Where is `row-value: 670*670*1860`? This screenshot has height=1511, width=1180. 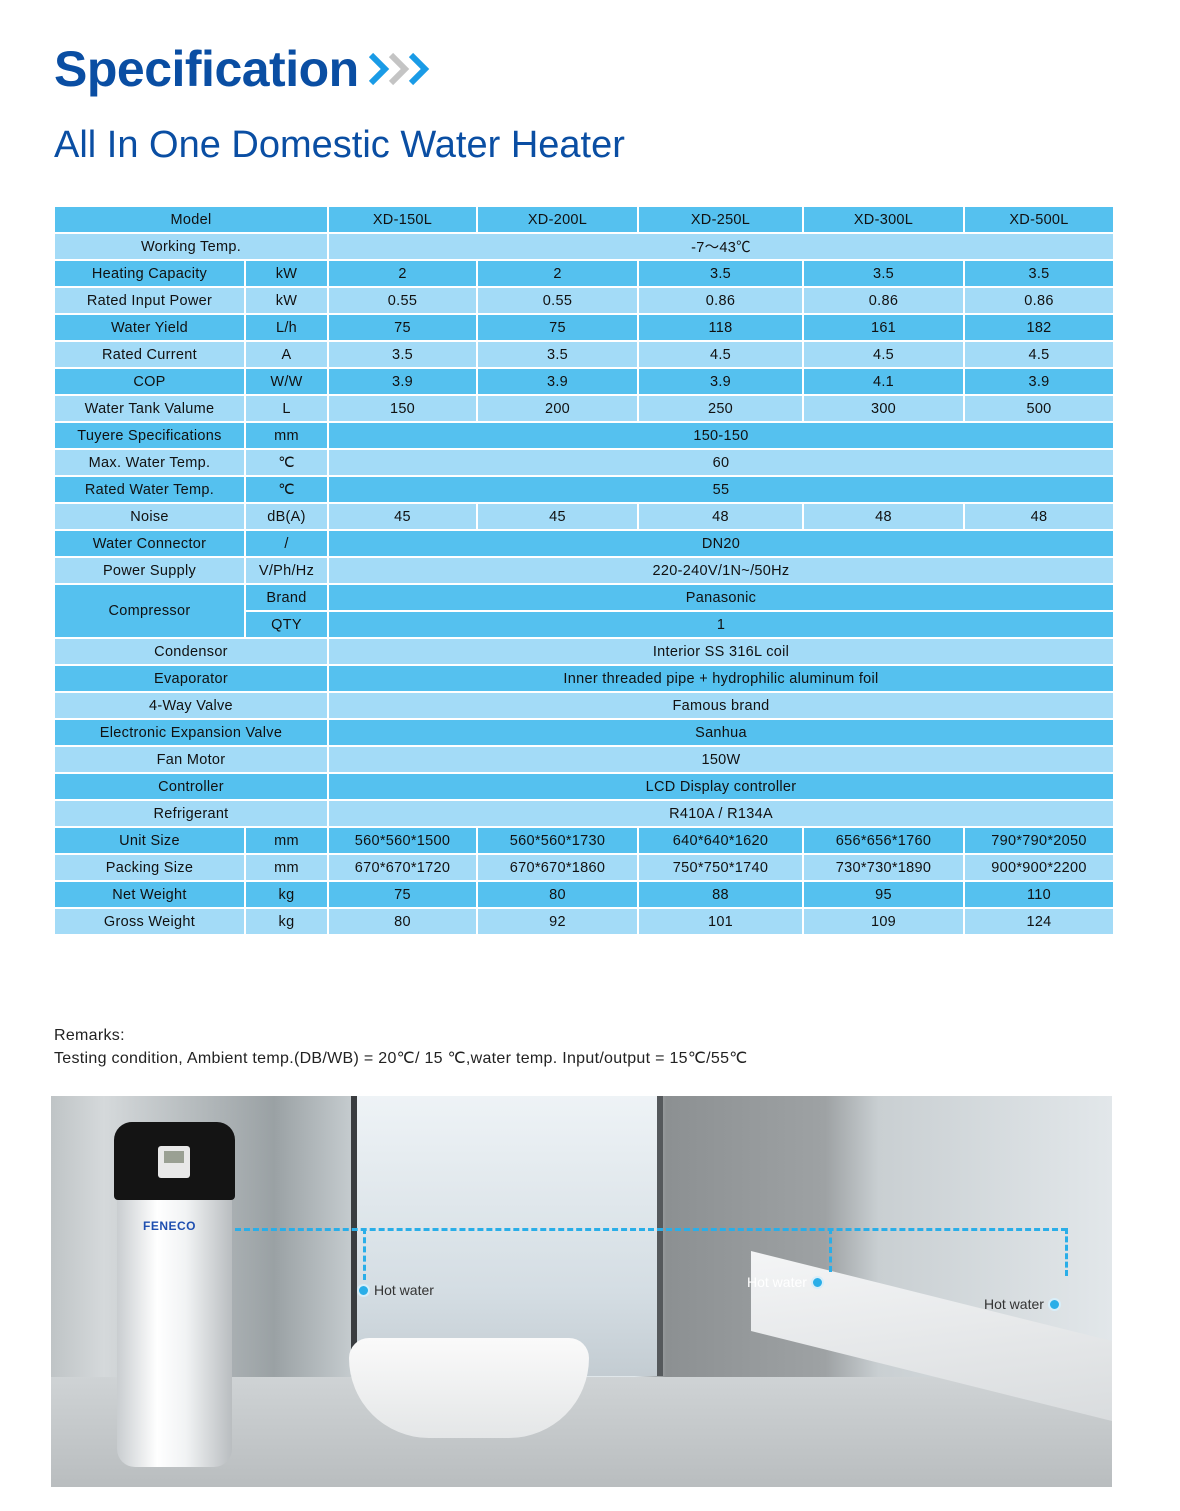
row-value: 670*670*1860 is located at coordinates (557, 867).